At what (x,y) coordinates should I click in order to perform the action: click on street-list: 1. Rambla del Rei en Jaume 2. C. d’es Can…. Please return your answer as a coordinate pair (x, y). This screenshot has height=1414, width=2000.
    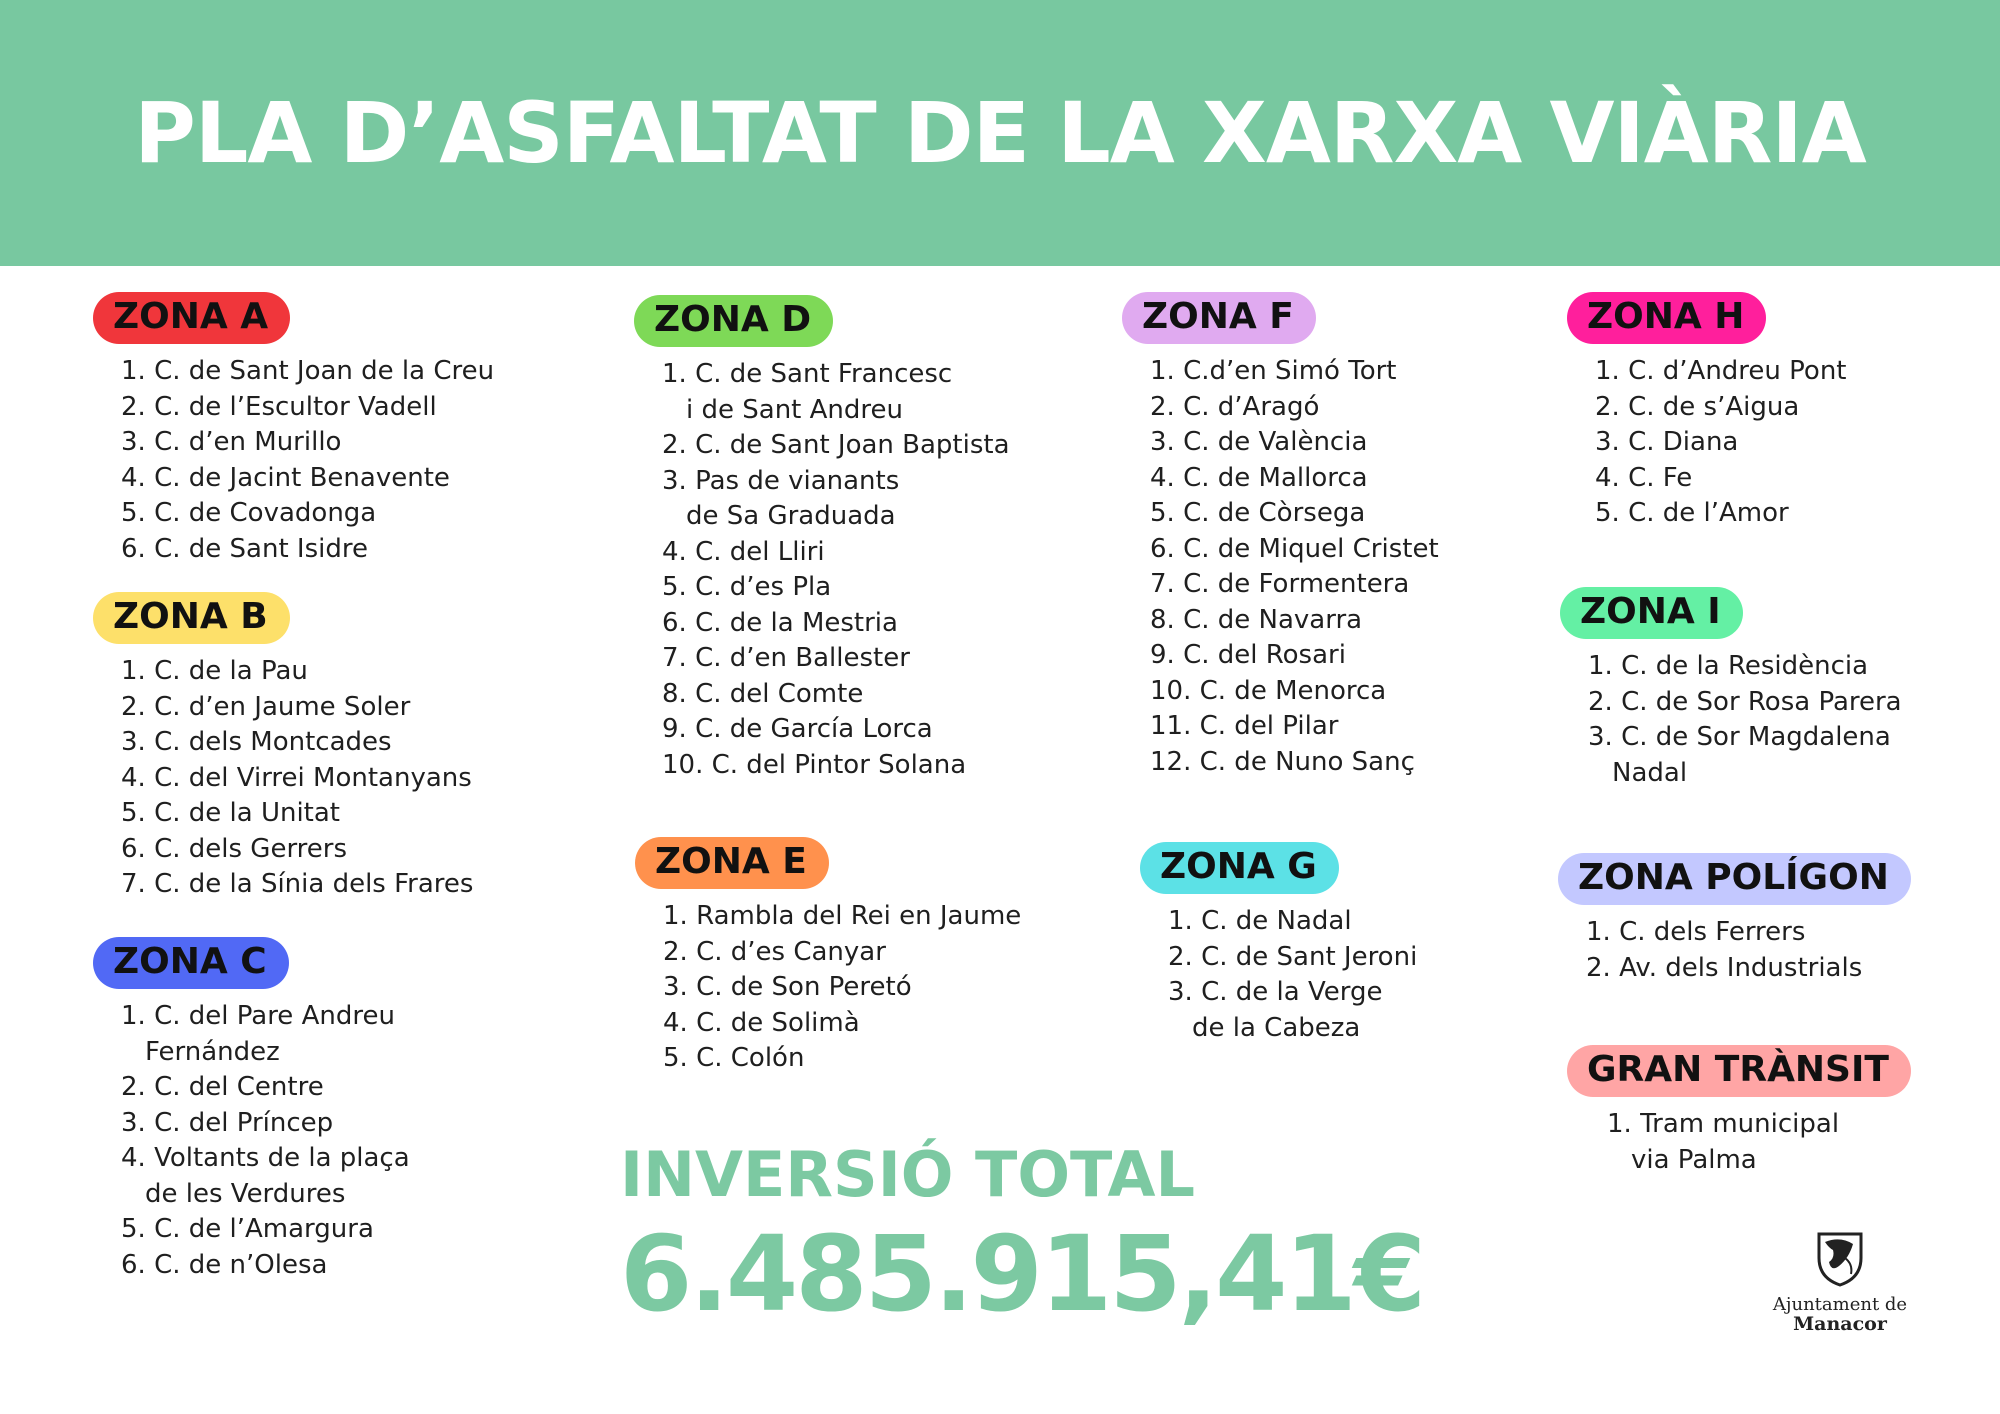
    Looking at the image, I should click on (875, 988).